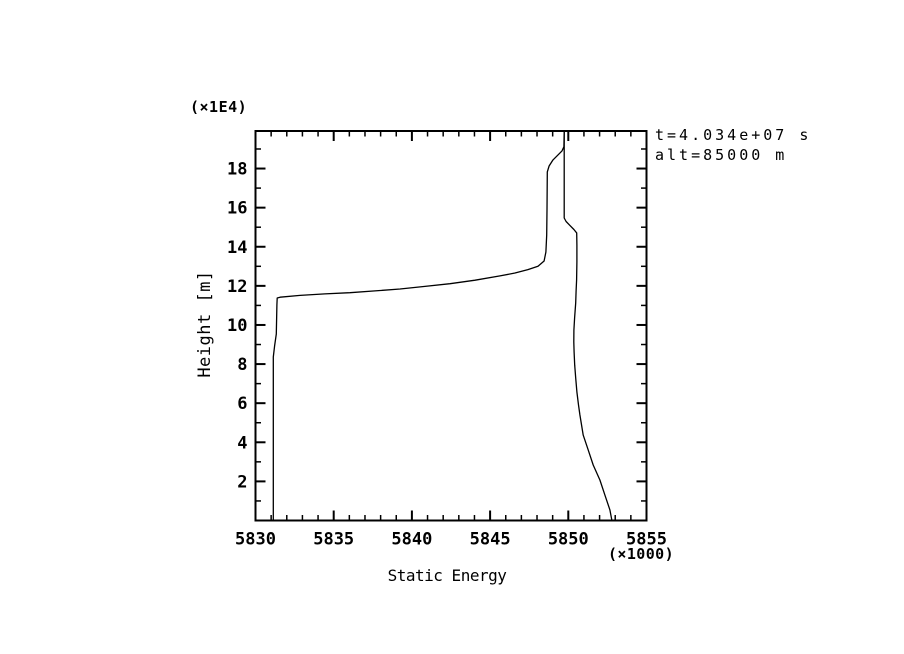 This screenshot has width=904, height=654. I want to click on x-tick-label: 5840, so click(411, 540).